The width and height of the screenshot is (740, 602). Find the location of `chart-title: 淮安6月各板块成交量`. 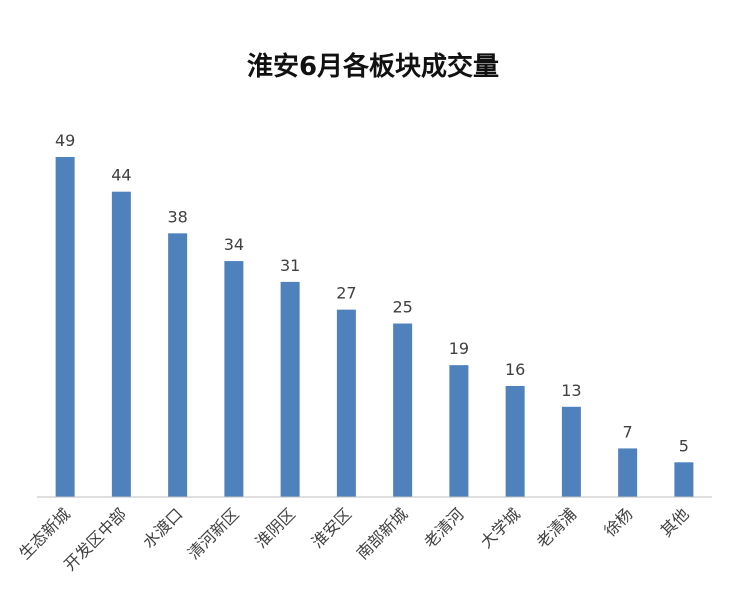

chart-title: 淮安6月各板块成交量 is located at coordinates (373, 66).